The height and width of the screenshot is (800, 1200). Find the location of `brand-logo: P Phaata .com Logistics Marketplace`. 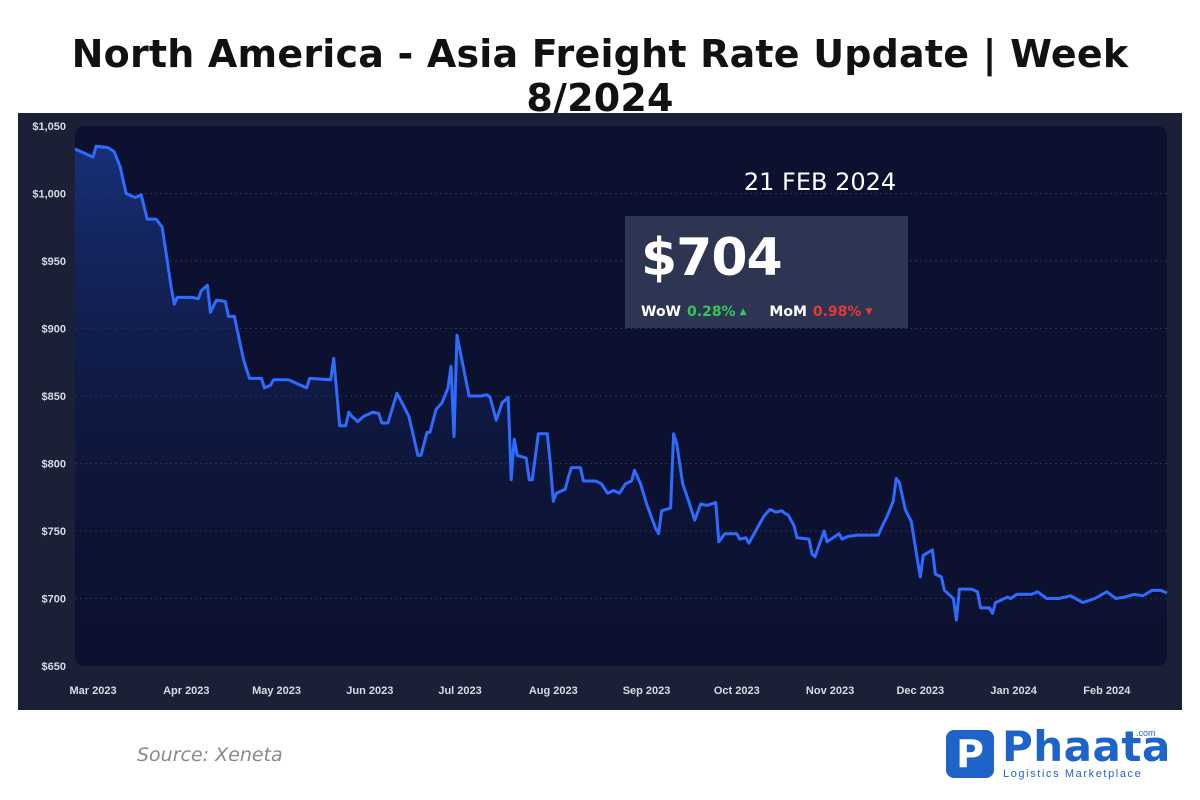

brand-logo: P Phaata .com Logistics Marketplace is located at coordinates (1058, 753).